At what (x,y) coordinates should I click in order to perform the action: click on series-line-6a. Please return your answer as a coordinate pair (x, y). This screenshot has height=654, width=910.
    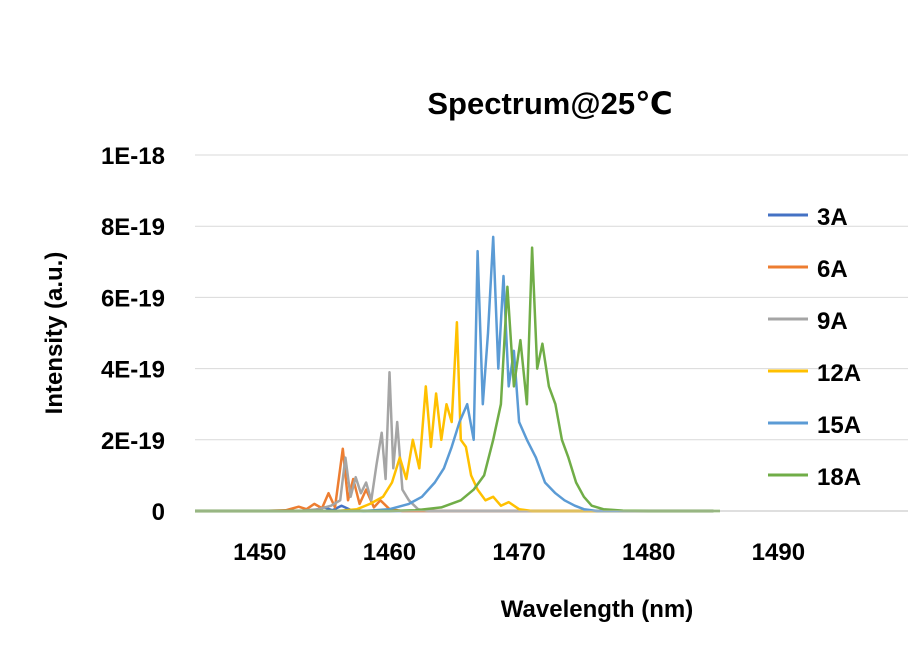
    Looking at the image, I should click on (454, 480).